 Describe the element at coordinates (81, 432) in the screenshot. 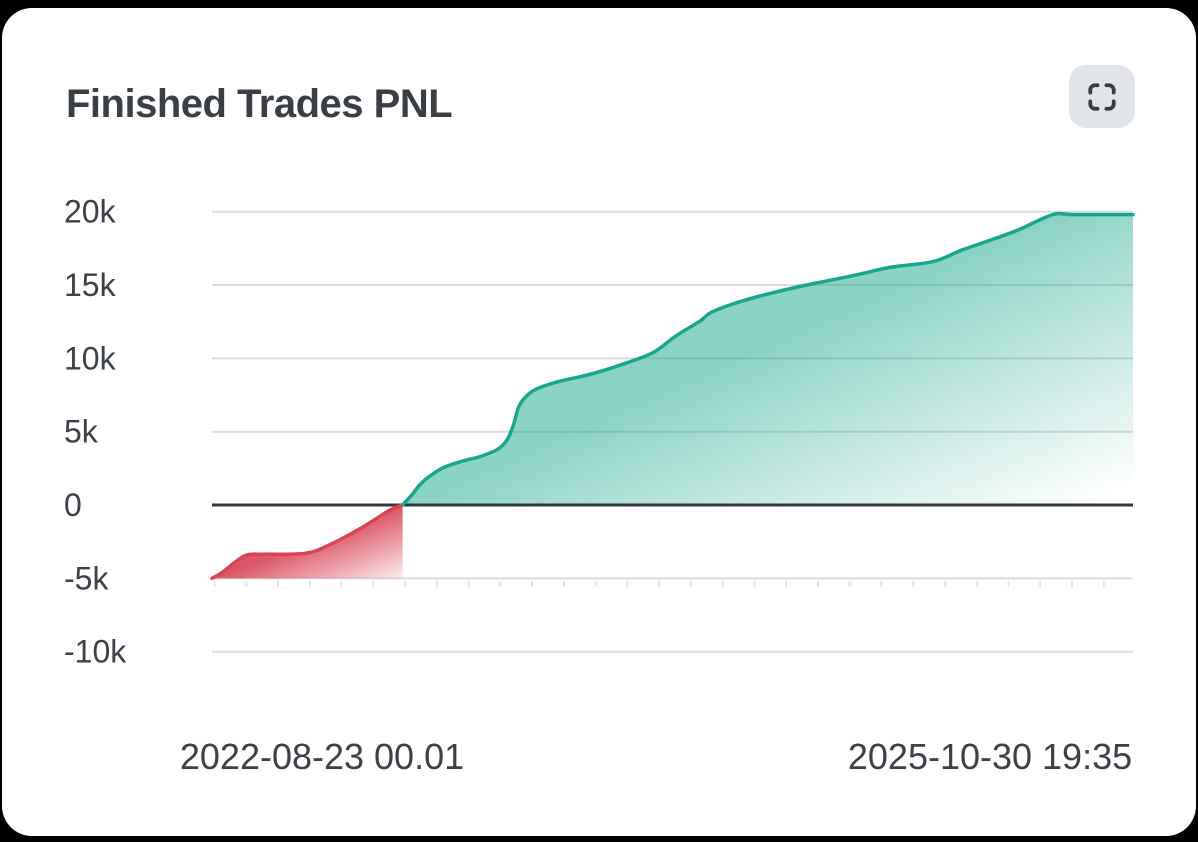

I see `y-axis-label: 5k` at that location.